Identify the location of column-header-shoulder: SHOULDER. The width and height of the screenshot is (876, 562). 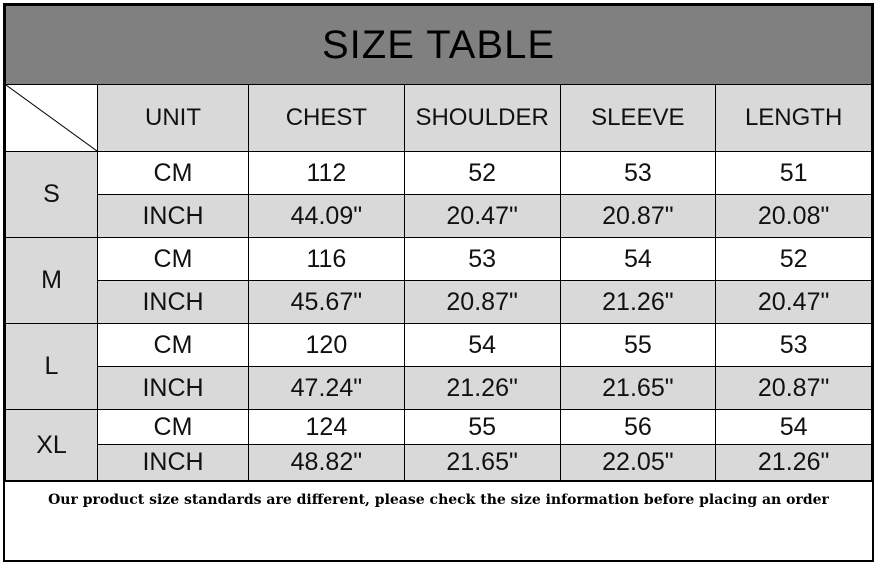
(482, 118).